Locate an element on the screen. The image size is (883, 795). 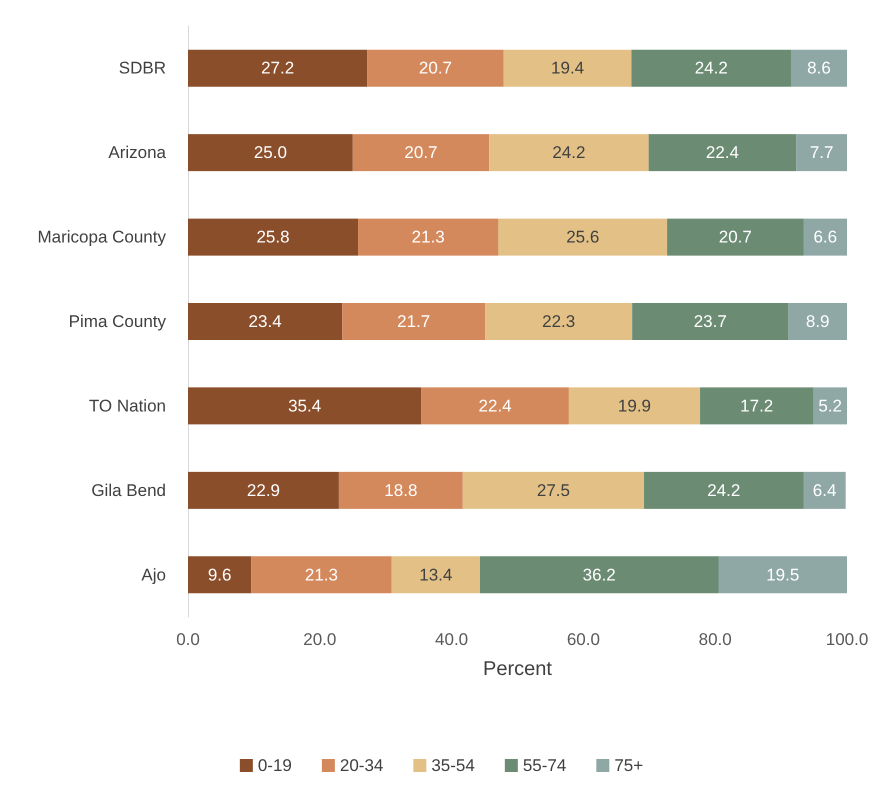
x-tick-label: 60.0 is located at coordinates (583, 639).